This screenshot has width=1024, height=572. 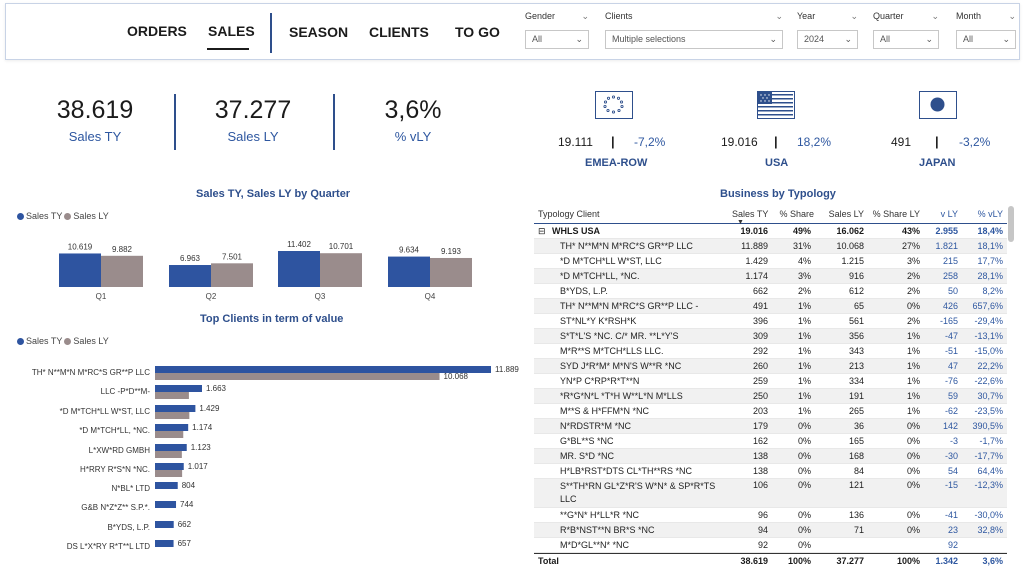 I want to click on data-label-ly: 9.882, so click(x=122, y=249).